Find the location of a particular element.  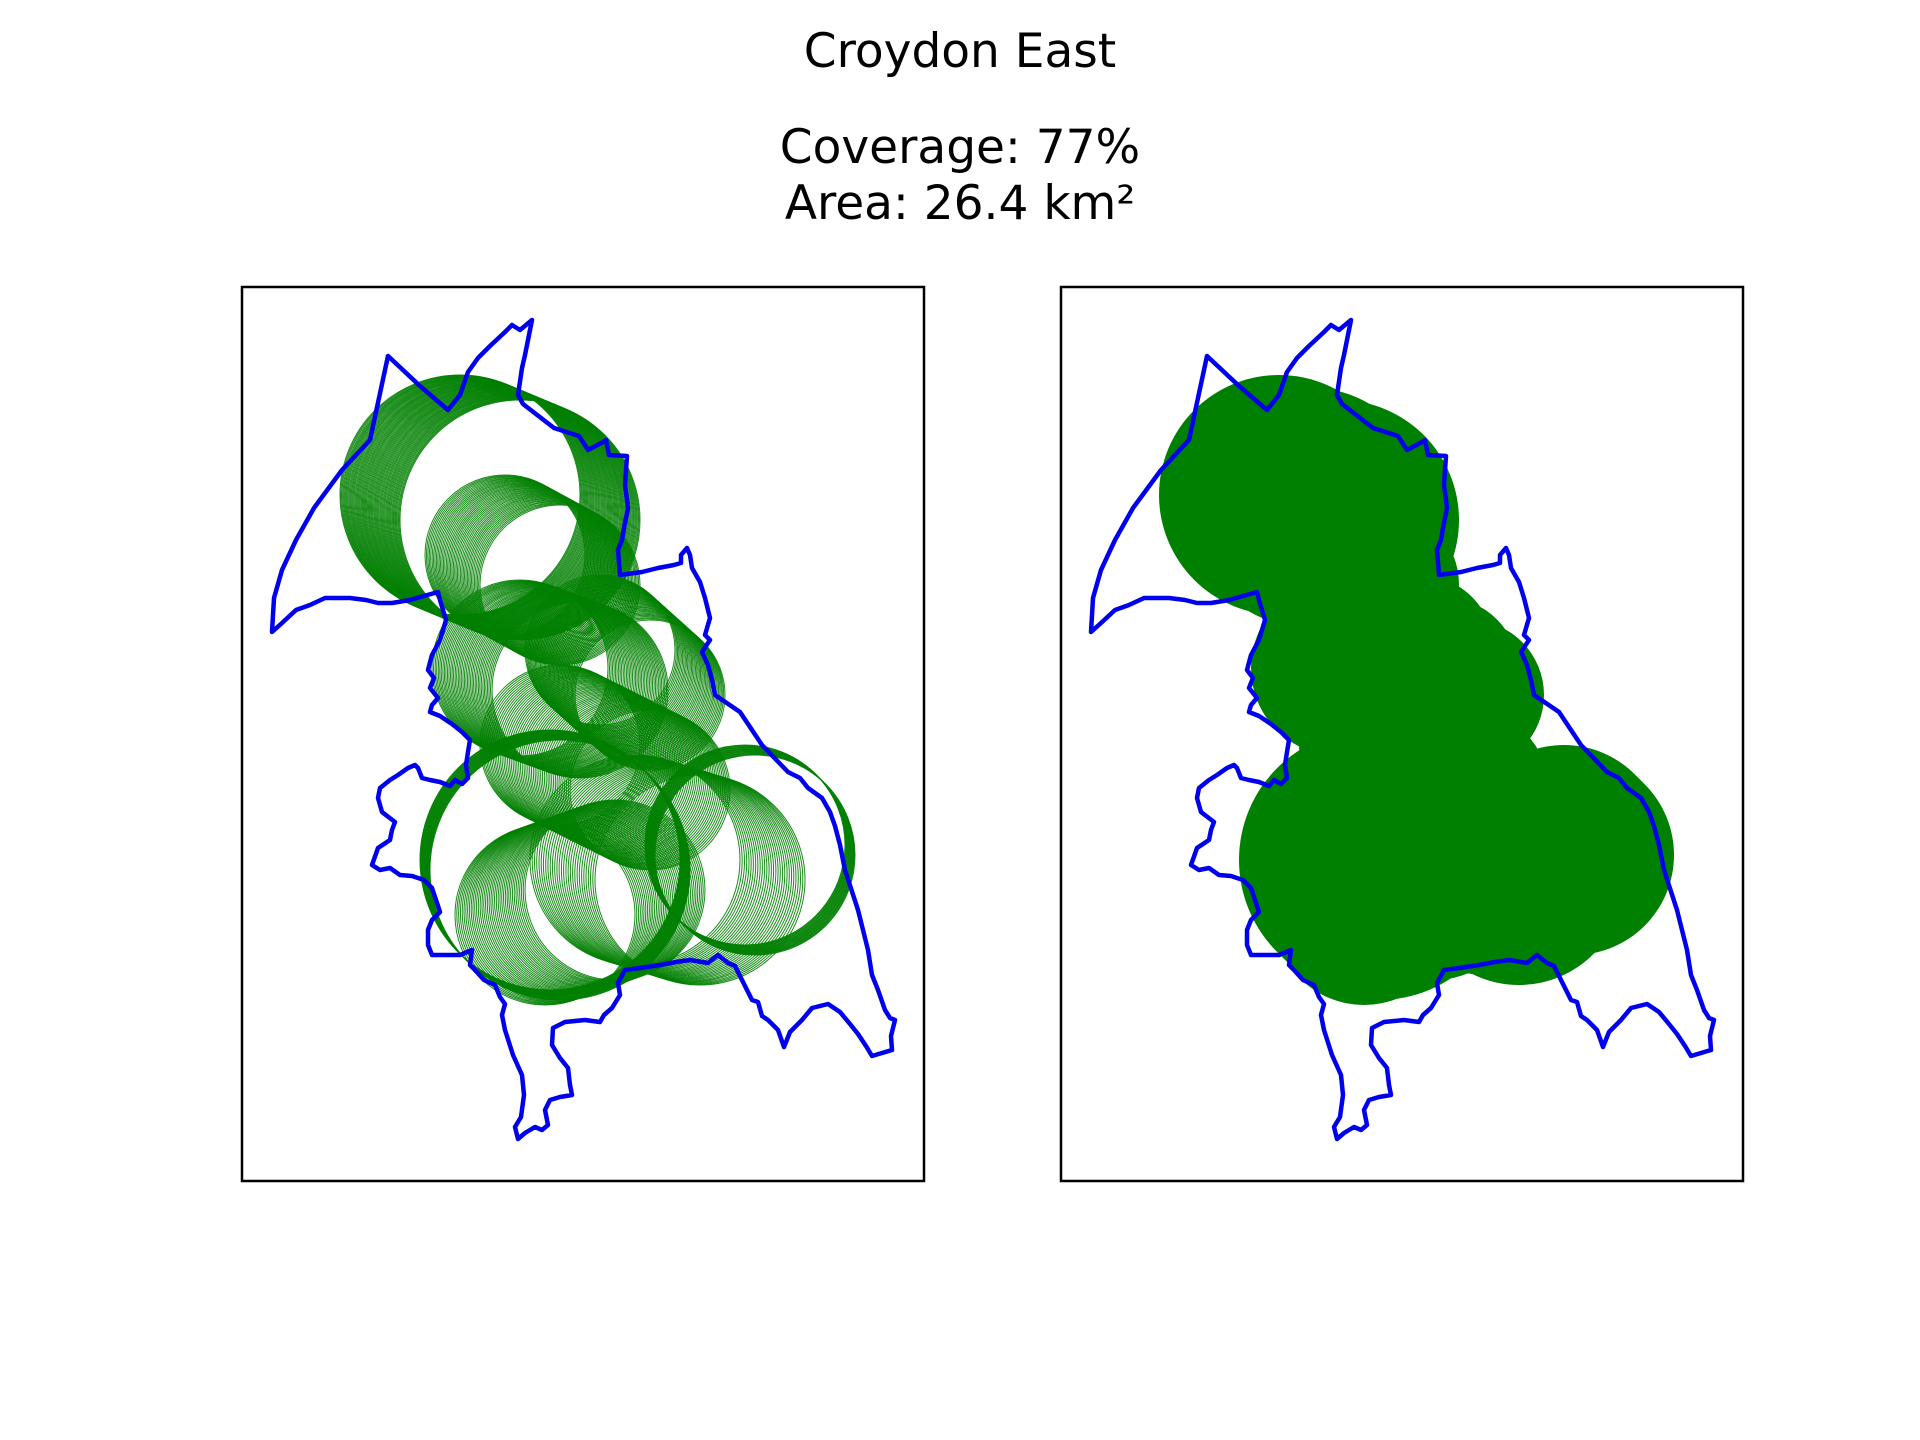

map-title: Croydon East is located at coordinates (960, 51).